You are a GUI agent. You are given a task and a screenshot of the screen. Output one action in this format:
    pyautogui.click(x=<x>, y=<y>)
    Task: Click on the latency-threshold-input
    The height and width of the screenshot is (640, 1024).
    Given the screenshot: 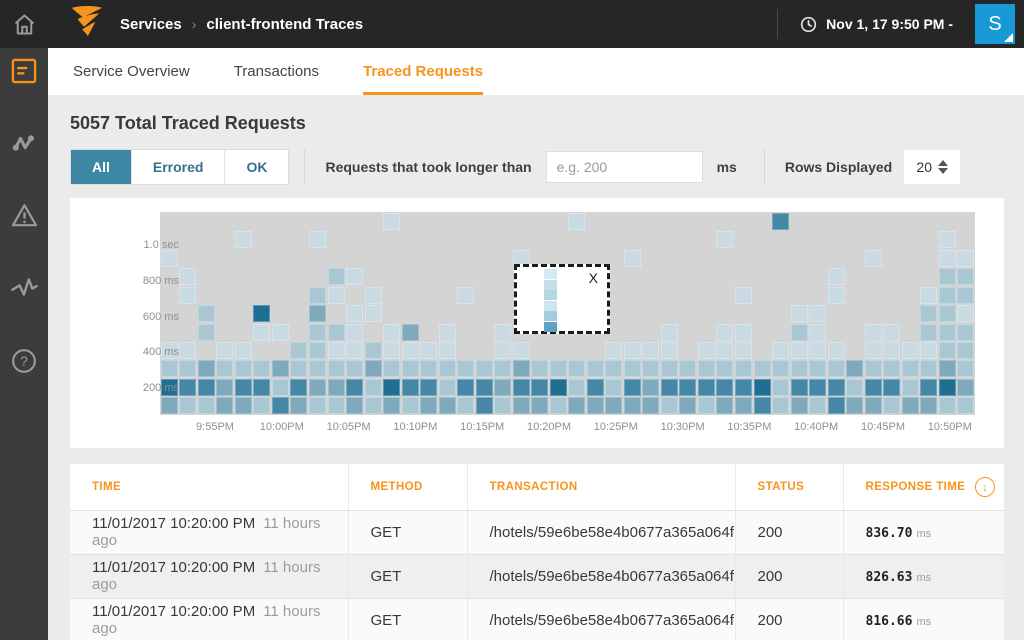 What is the action you would take?
    pyautogui.click(x=624, y=167)
    